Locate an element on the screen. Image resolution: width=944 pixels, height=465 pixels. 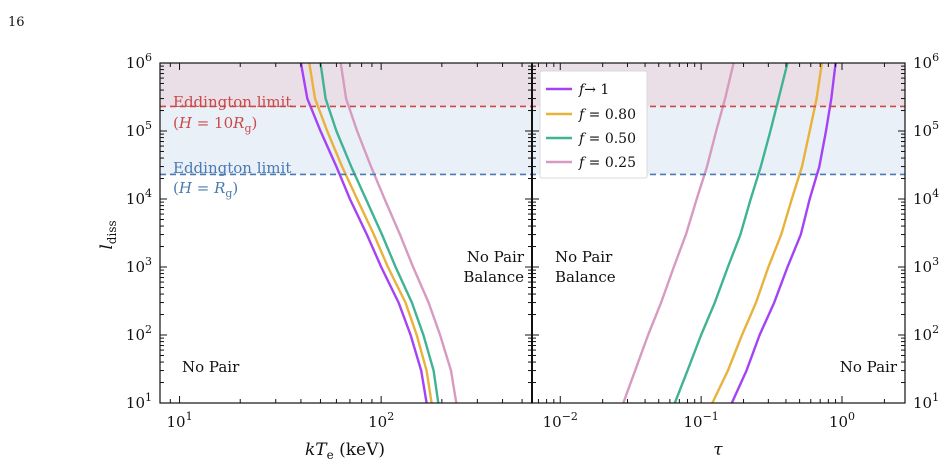
no-pair-balance-label-right-panel-2: Balance is located at coordinates (585, 277).